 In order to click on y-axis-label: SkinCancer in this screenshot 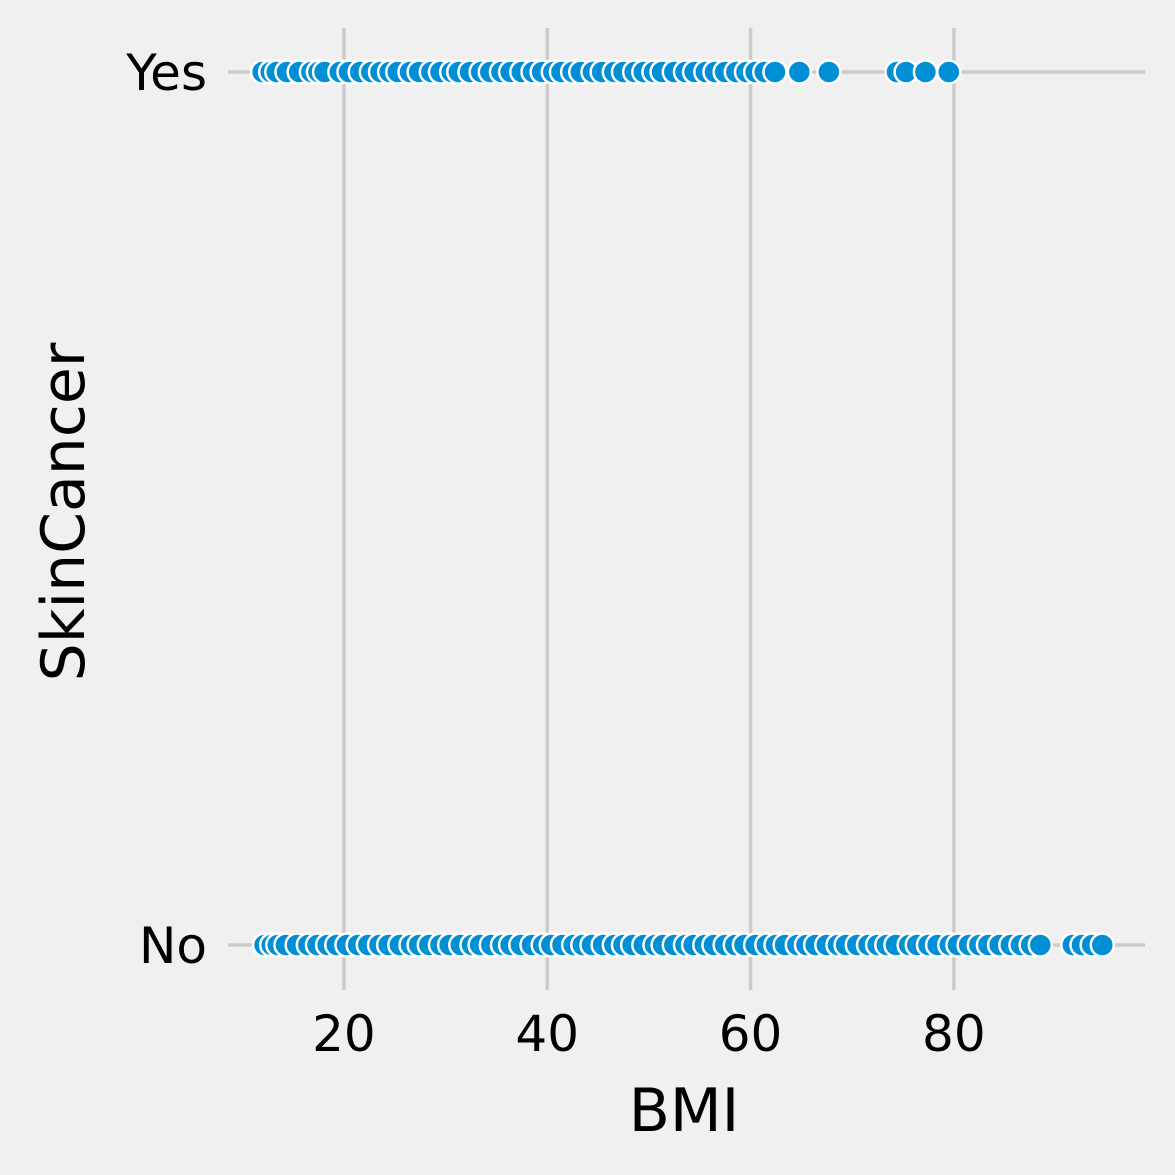, I will do `click(64, 511)`.